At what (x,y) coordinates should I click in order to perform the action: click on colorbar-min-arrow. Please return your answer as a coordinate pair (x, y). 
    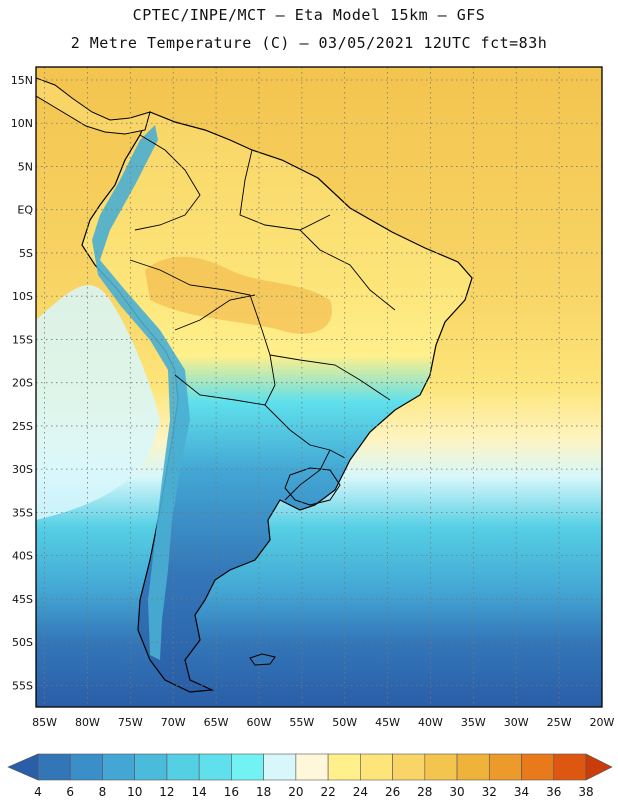
    Looking at the image, I should click on (23, 767).